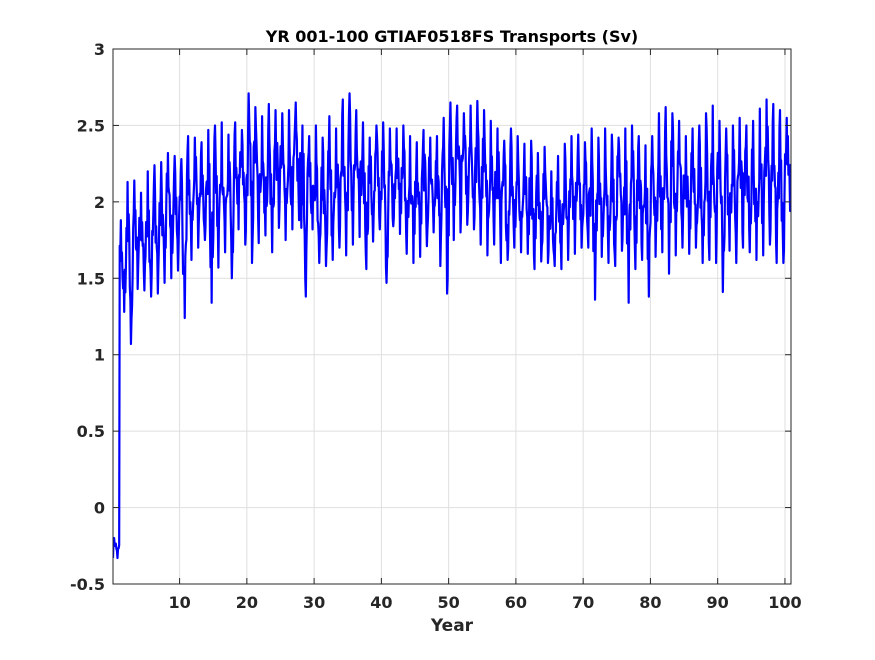 The height and width of the screenshot is (660, 875). I want to click on y-tick-label: 2, so click(99, 202).